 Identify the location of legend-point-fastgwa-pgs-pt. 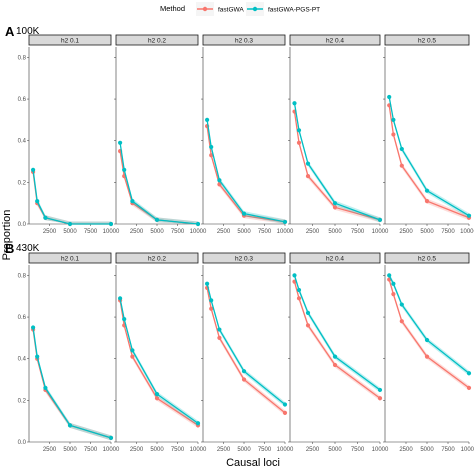
(255, 9).